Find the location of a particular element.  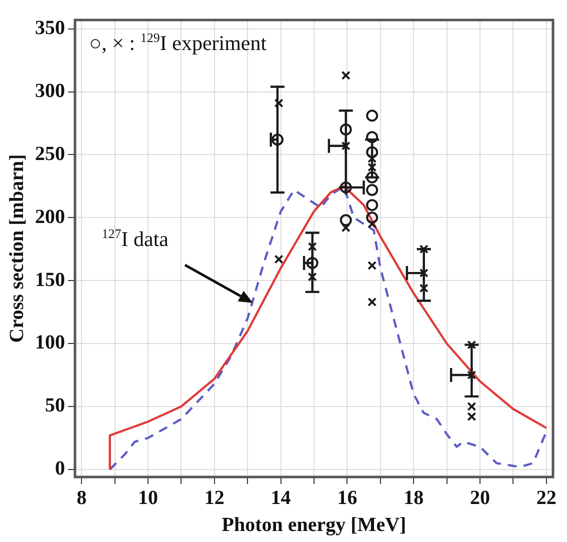

annotation: $^{127}$I data is located at coordinates (135, 239).